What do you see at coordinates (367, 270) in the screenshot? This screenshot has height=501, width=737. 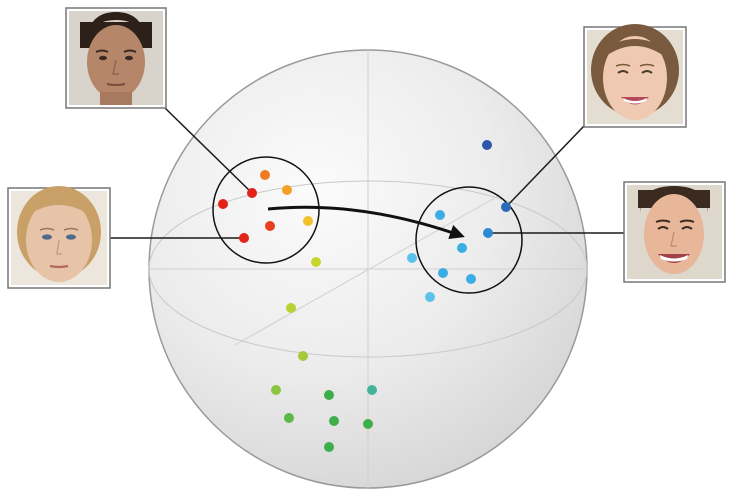 I see `sphere-diagonal-axis` at bounding box center [367, 270].